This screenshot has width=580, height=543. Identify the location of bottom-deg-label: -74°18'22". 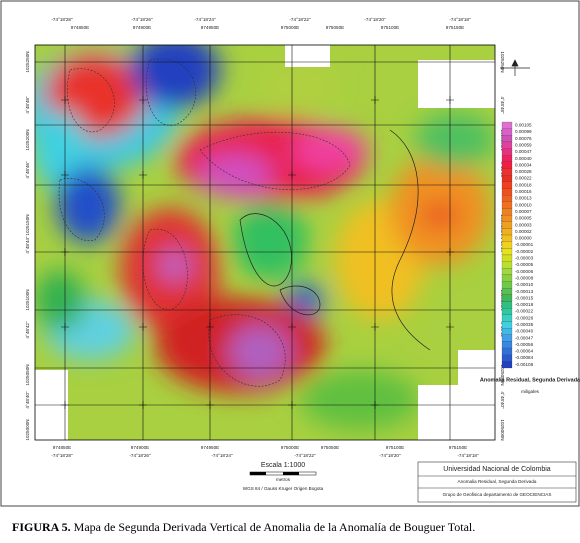
(305, 455).